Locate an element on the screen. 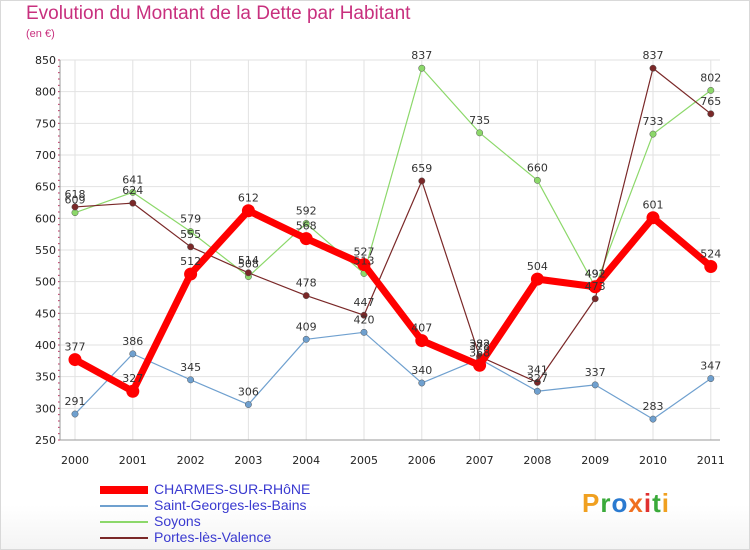 The height and width of the screenshot is (550, 750). legend-label: Soyons is located at coordinates (177, 521).